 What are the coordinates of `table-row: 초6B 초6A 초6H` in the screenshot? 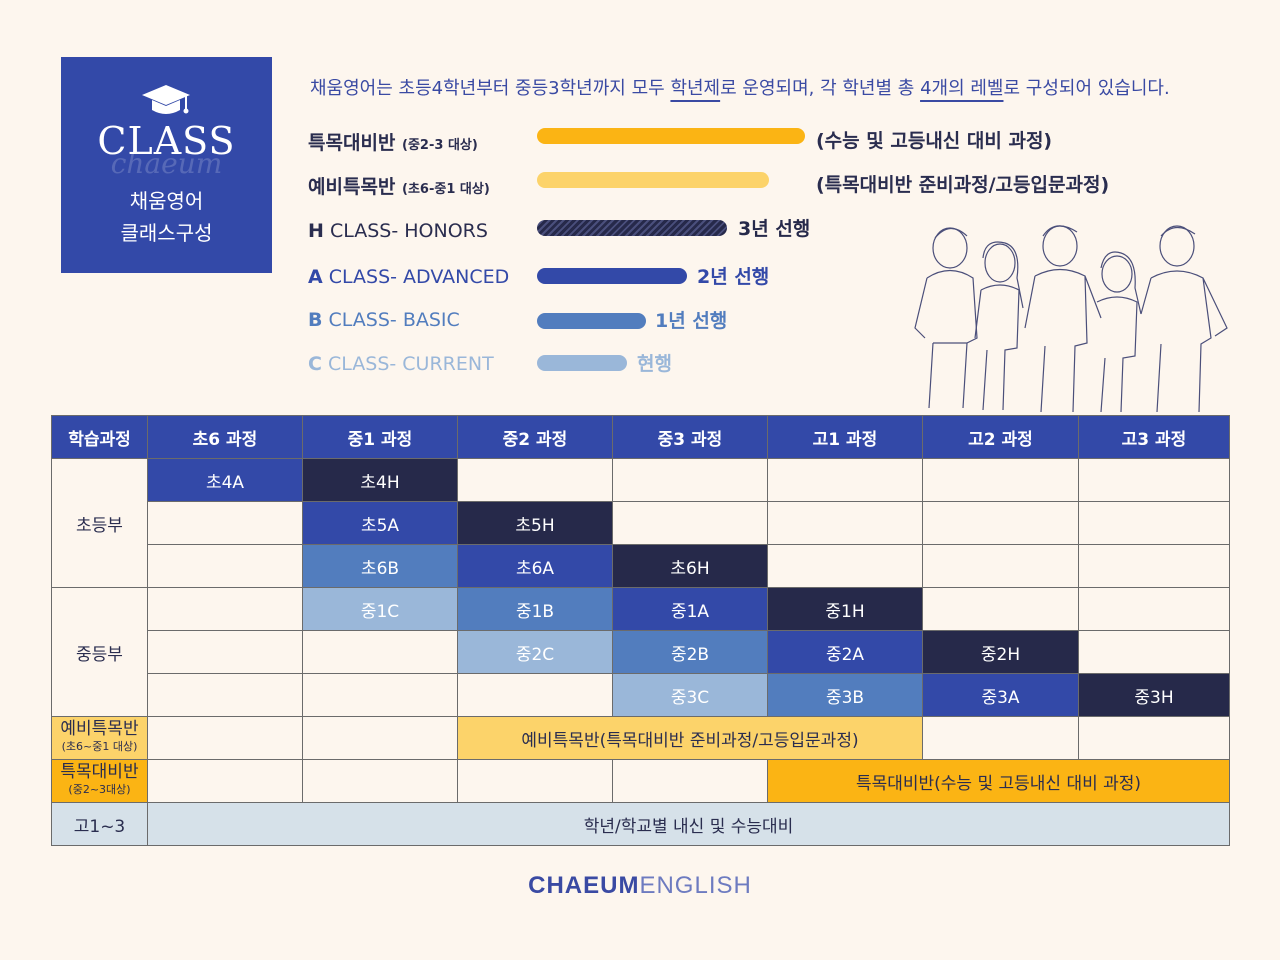 It's located at (641, 566).